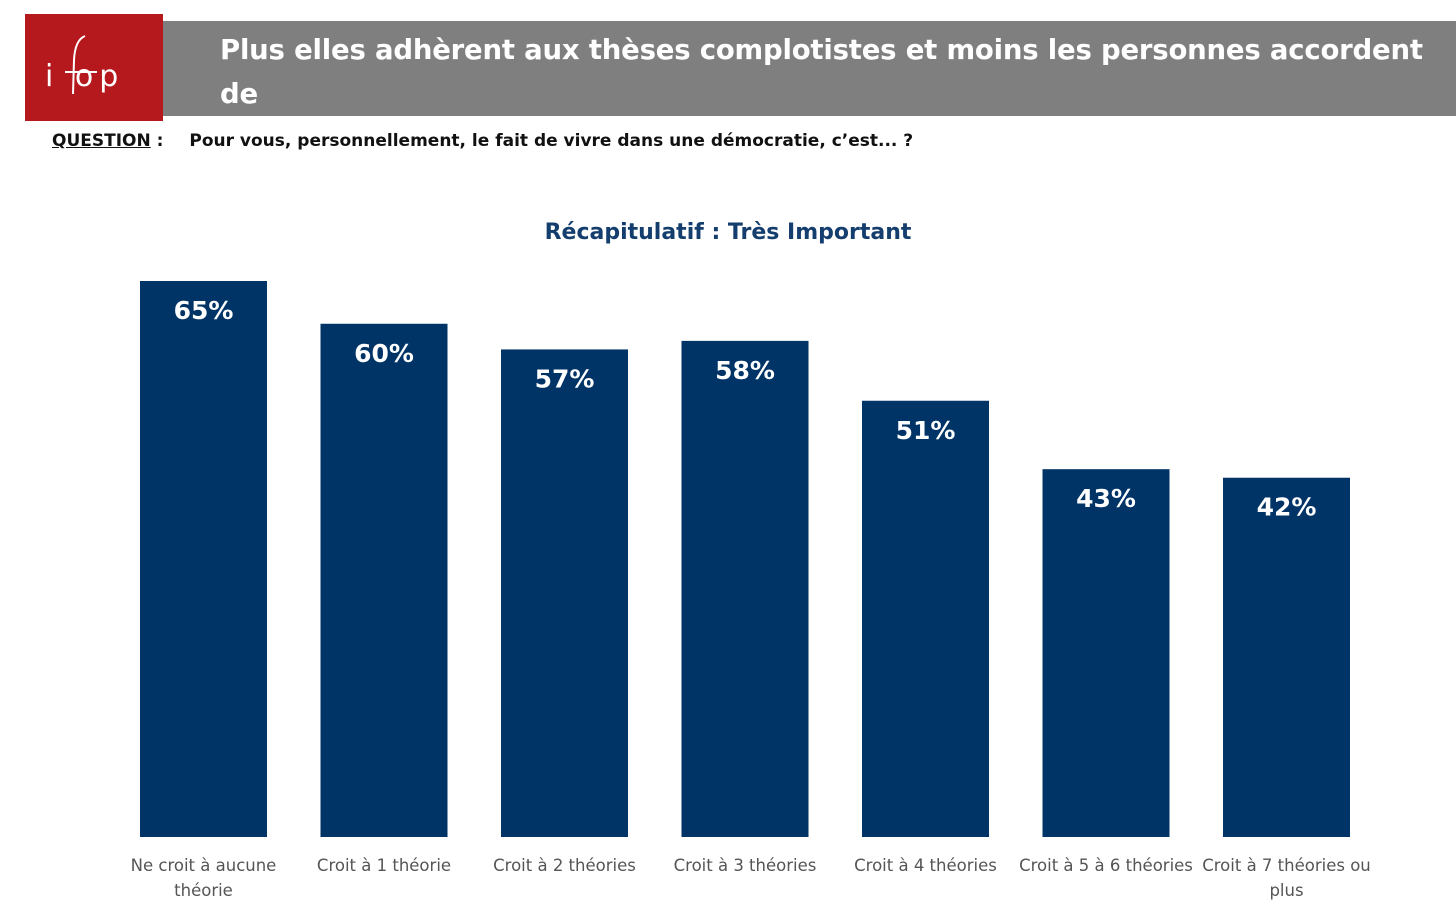  What do you see at coordinates (384, 353) in the screenshot?
I see `bar-value-label: 60%` at bounding box center [384, 353].